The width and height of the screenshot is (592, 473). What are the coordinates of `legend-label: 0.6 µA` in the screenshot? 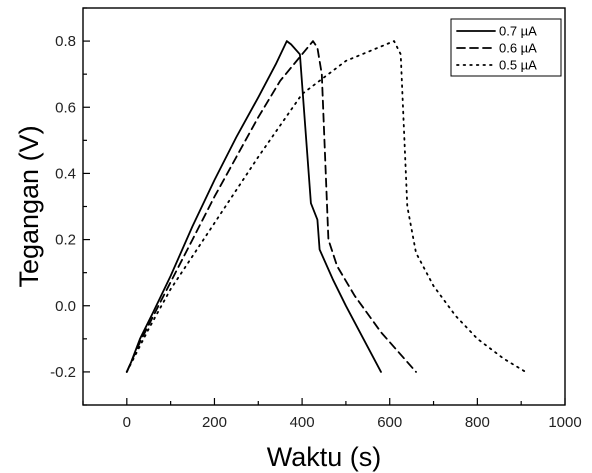 It's located at (518, 48).